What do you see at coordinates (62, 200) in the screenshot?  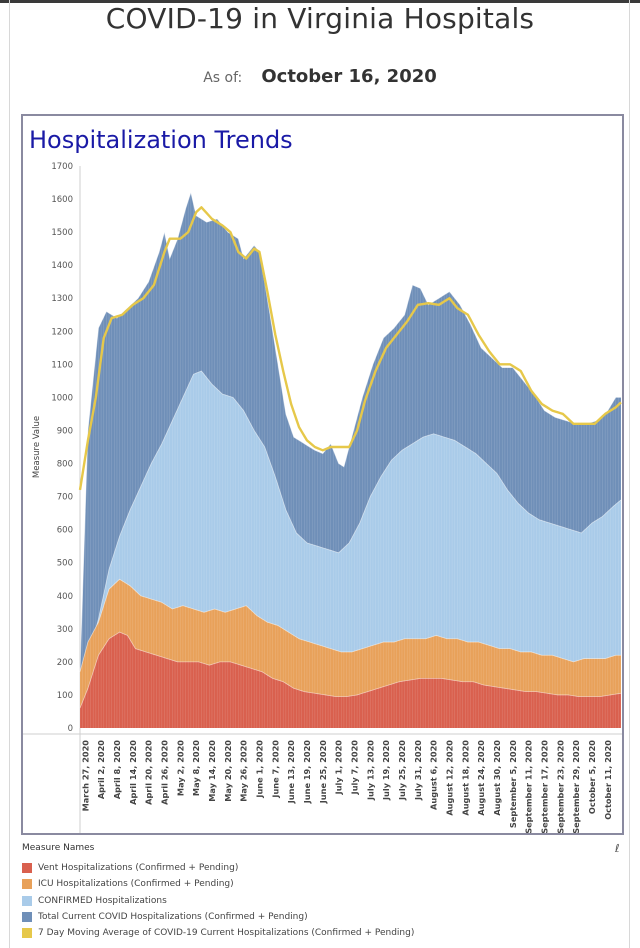 I see `y-tick-label: 1600` at bounding box center [62, 200].